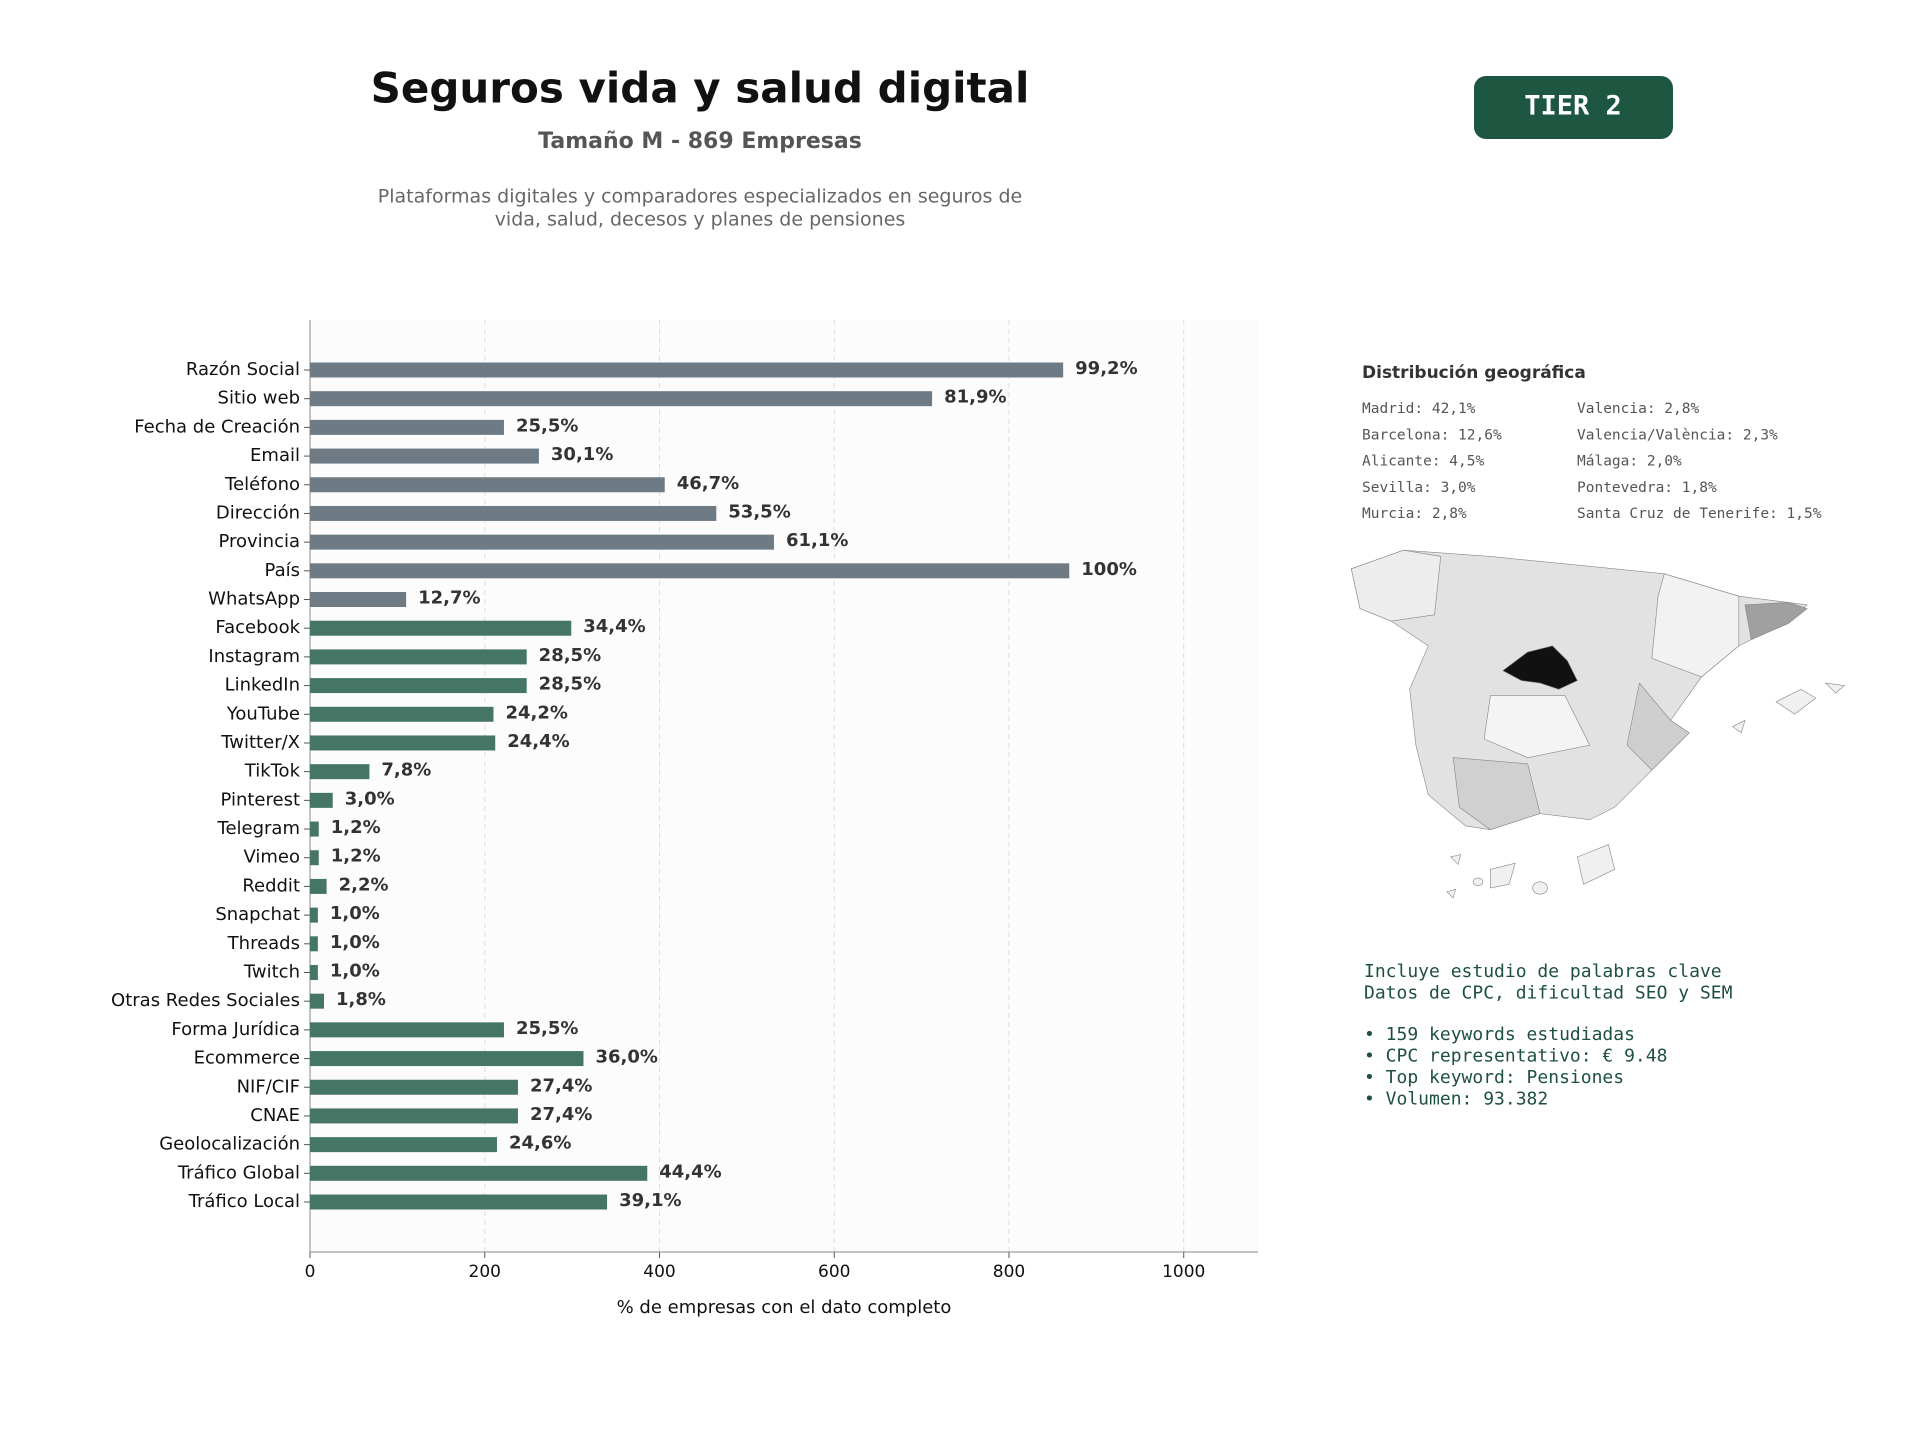 Image resolution: width=1920 pixels, height=1440 pixels. I want to click on title: Seguros vida y salud digital, so click(700, 88).